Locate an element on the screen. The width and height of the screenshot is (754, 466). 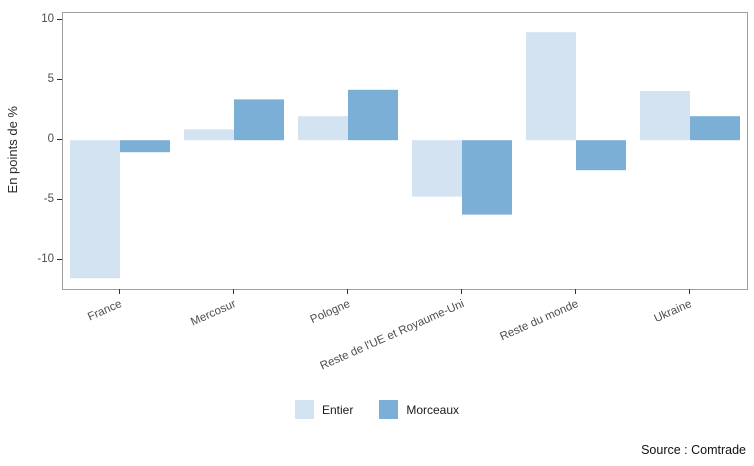
y-axis-title-box: En points de % is located at coordinates (12, 150).